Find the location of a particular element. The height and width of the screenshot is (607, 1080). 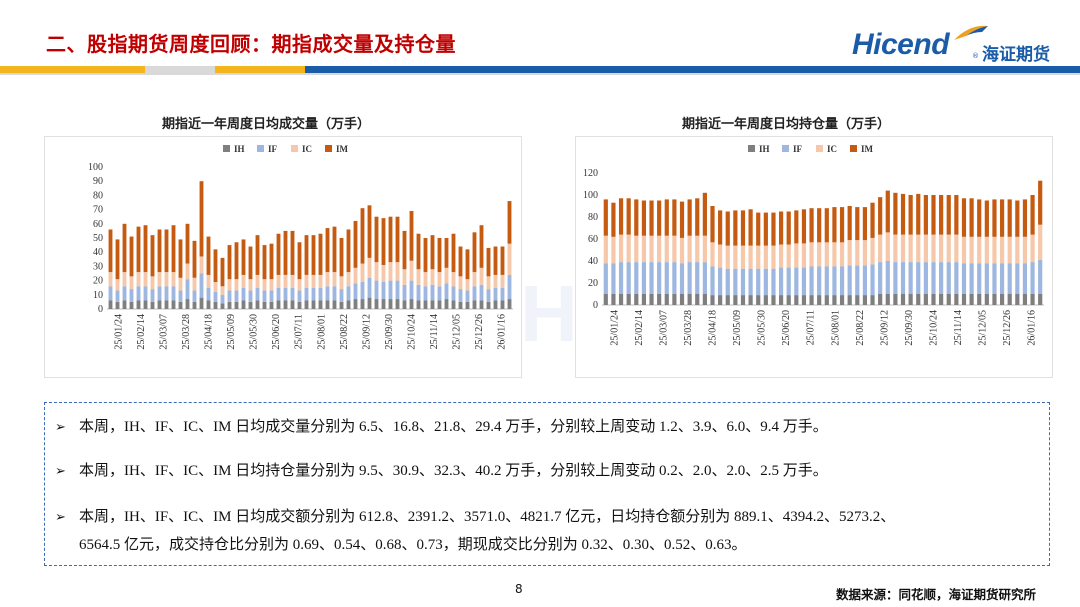

legend-label-ih: IH is located at coordinates (764, 149).